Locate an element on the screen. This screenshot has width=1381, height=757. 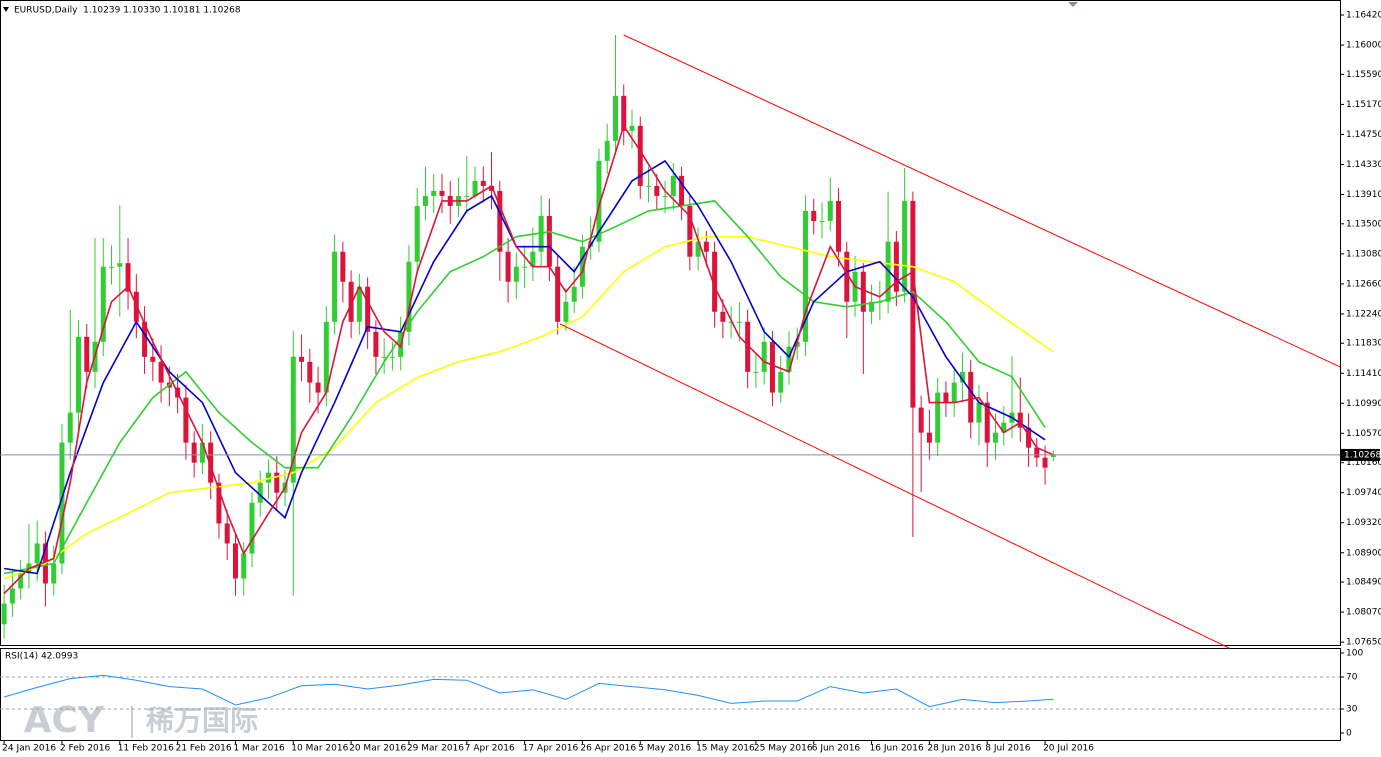
price-label-box is located at coordinates (1360, 454).